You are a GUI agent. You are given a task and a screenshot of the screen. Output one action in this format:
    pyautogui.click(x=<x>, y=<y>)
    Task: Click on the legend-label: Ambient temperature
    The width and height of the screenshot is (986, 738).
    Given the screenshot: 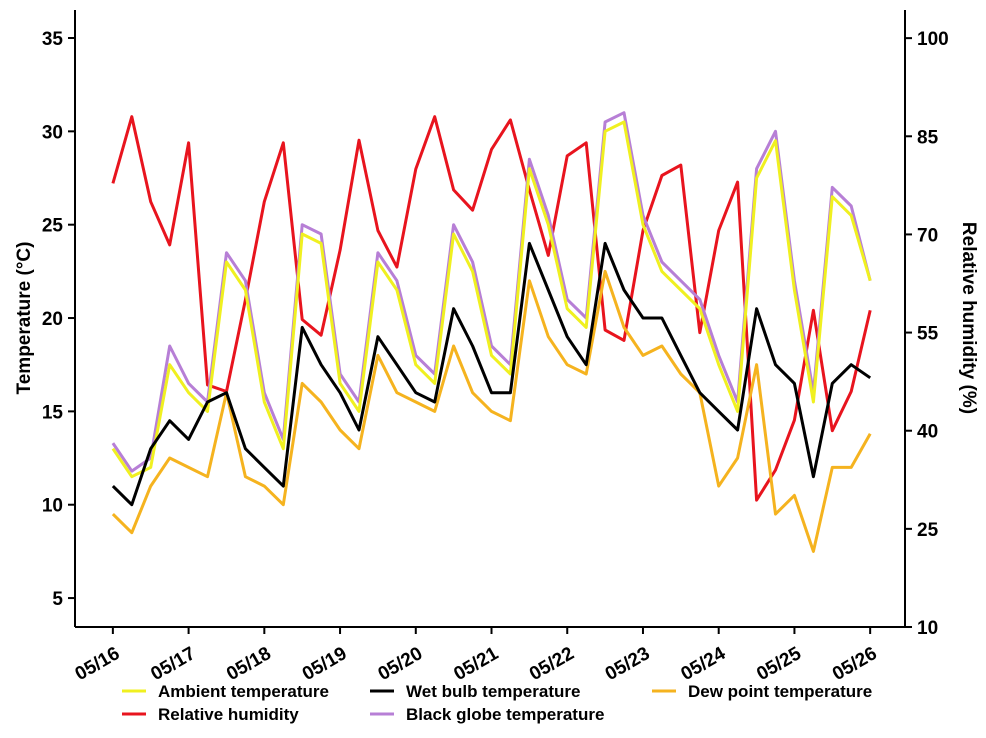 What is the action you would take?
    pyautogui.click(x=243, y=691)
    